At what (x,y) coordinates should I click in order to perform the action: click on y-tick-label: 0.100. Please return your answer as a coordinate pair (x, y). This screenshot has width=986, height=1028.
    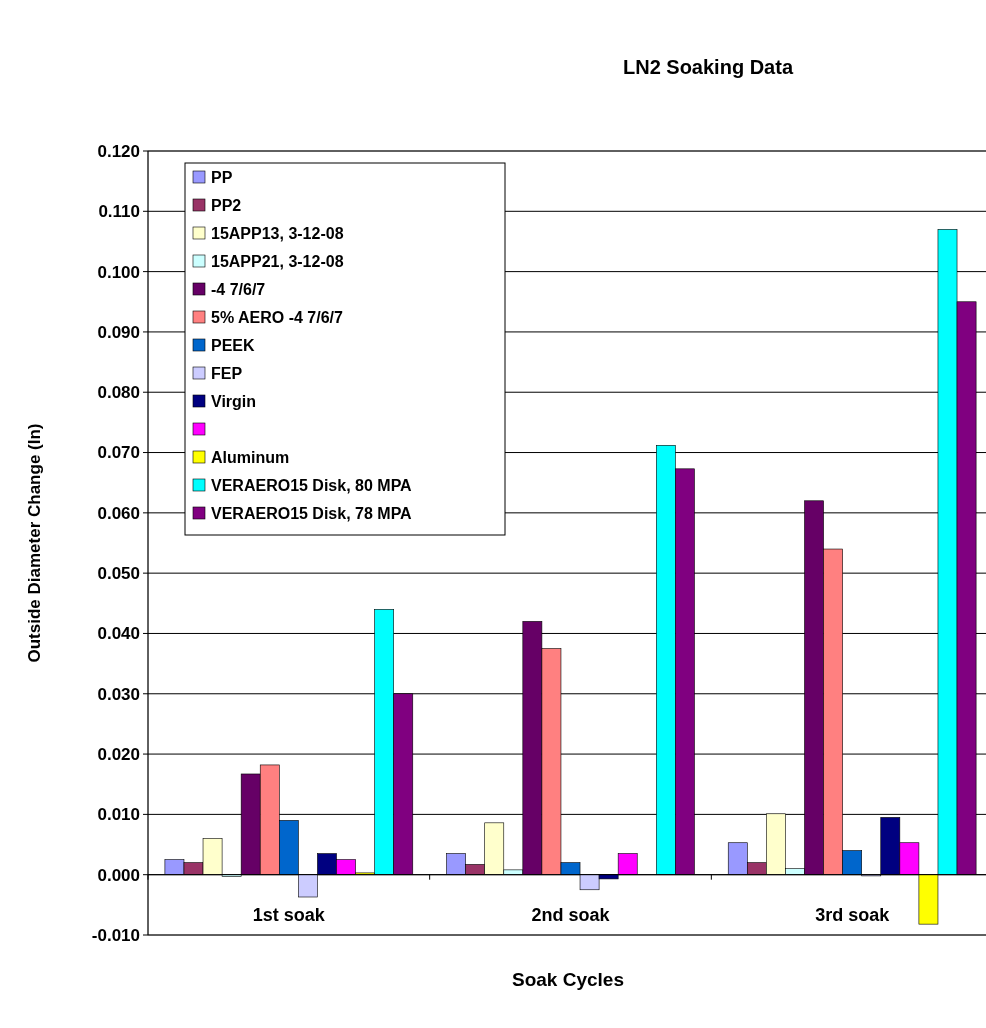
    Looking at the image, I should click on (118, 272).